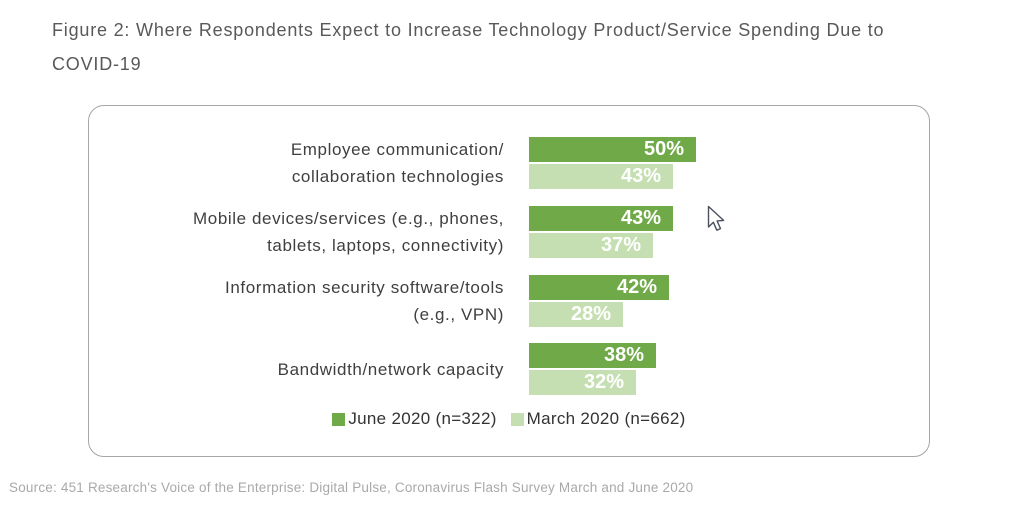  I want to click on legend-swatch-june, so click(339, 419).